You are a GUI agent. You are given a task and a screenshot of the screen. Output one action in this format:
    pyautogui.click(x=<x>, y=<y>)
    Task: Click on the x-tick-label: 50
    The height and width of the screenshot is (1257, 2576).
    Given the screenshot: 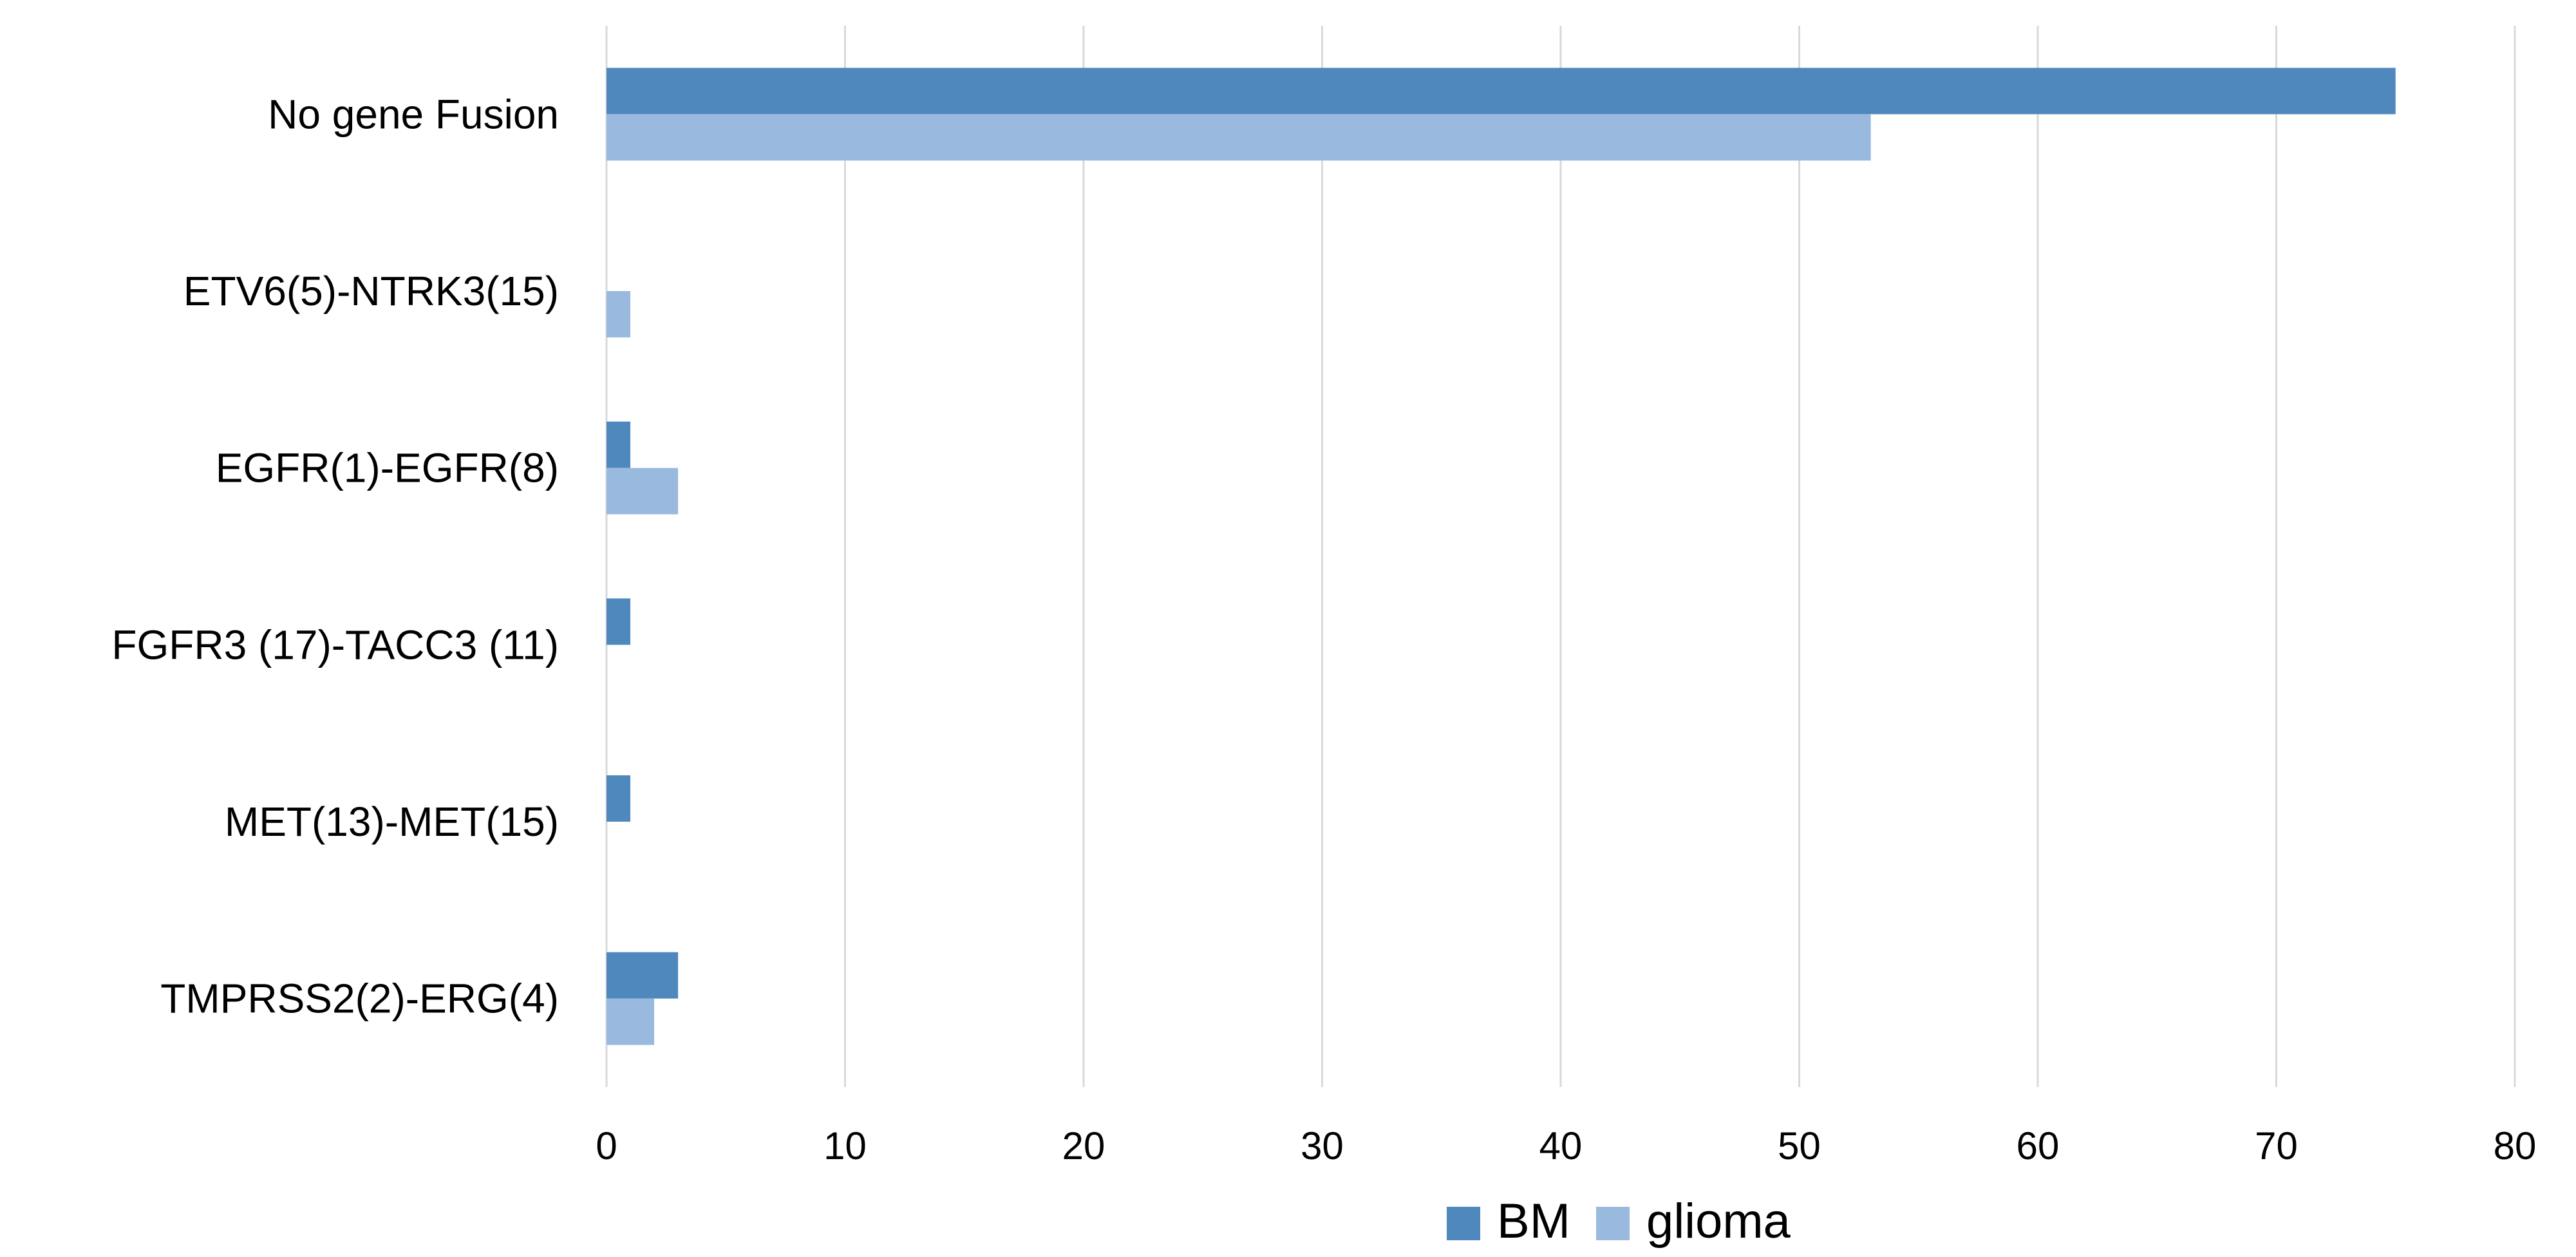 What is the action you would take?
    pyautogui.click(x=1799, y=1145)
    